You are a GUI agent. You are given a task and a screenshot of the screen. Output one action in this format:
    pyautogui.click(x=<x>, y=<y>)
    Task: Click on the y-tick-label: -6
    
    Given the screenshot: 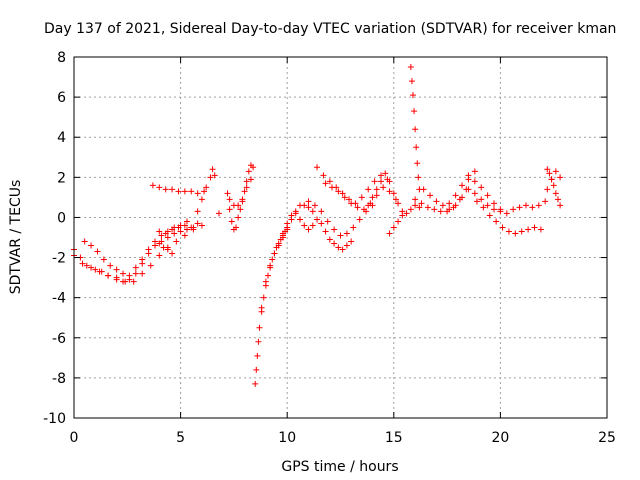 What is the action you would take?
    pyautogui.click(x=59, y=339)
    